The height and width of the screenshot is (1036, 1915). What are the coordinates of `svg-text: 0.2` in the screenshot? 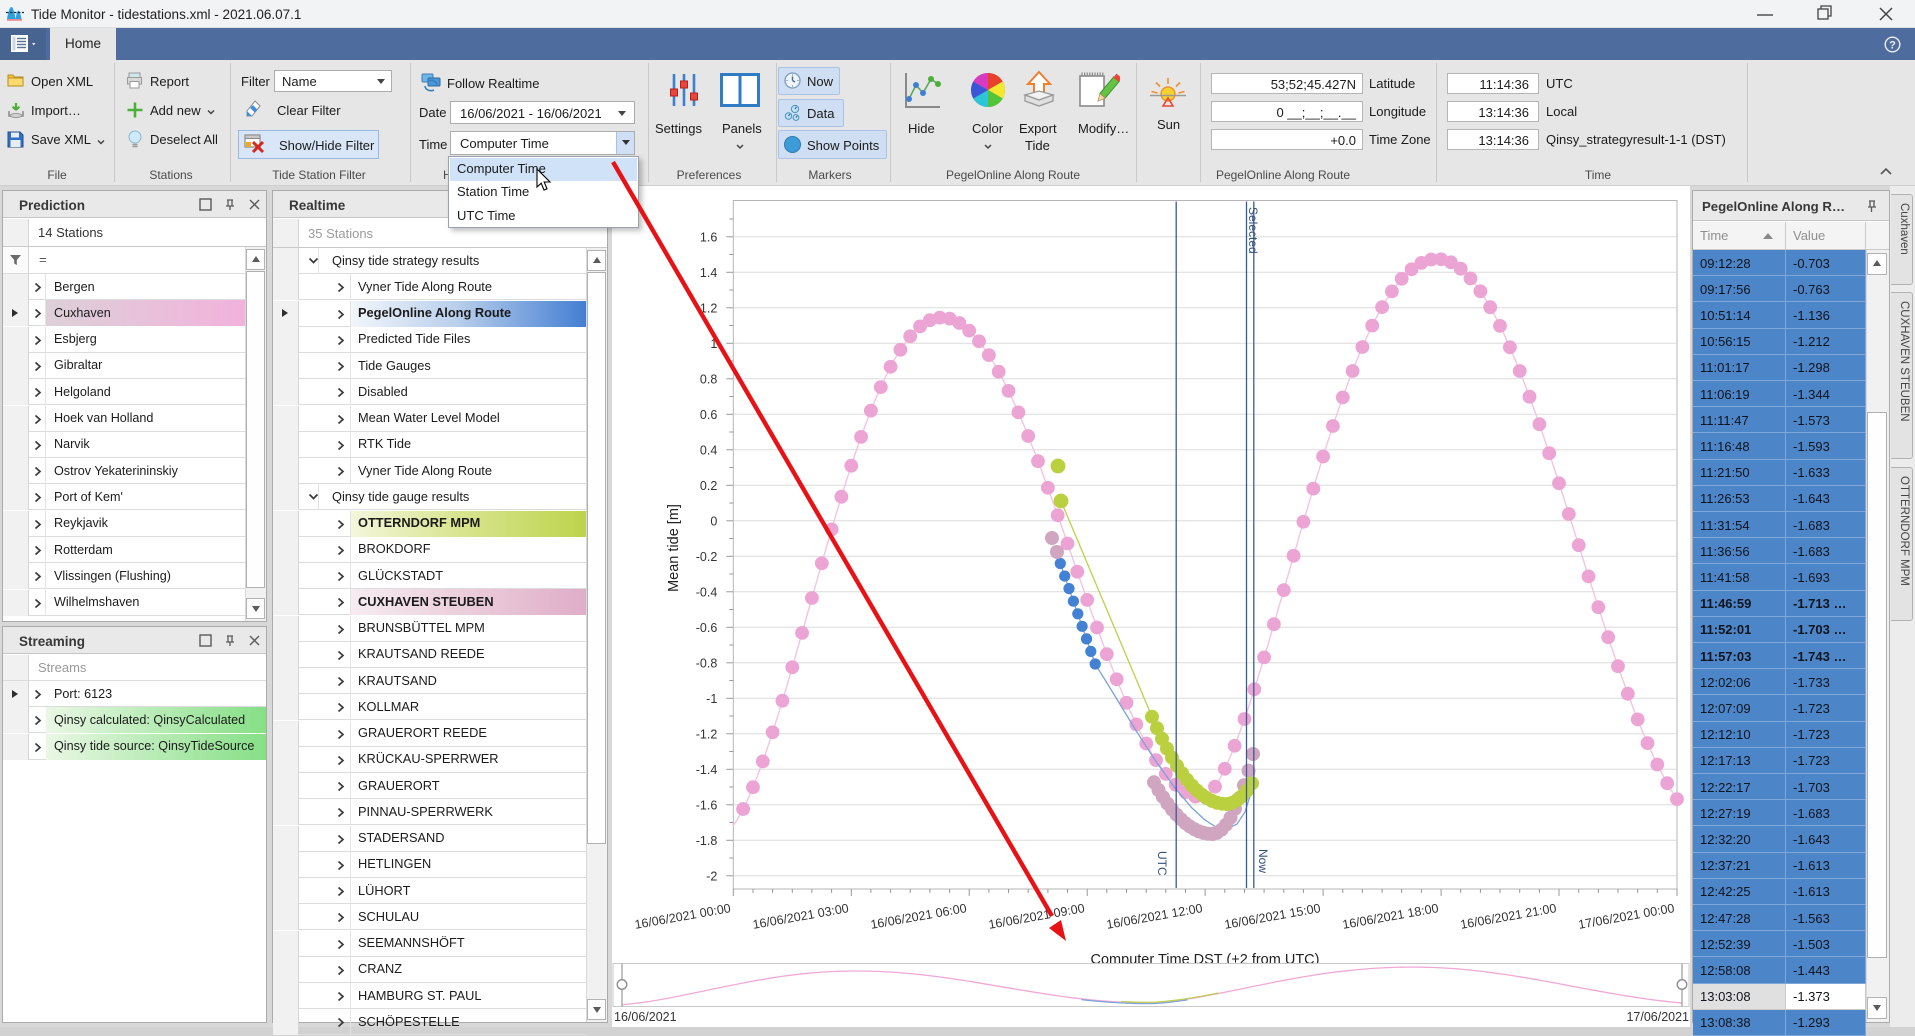 It's located at (708, 486).